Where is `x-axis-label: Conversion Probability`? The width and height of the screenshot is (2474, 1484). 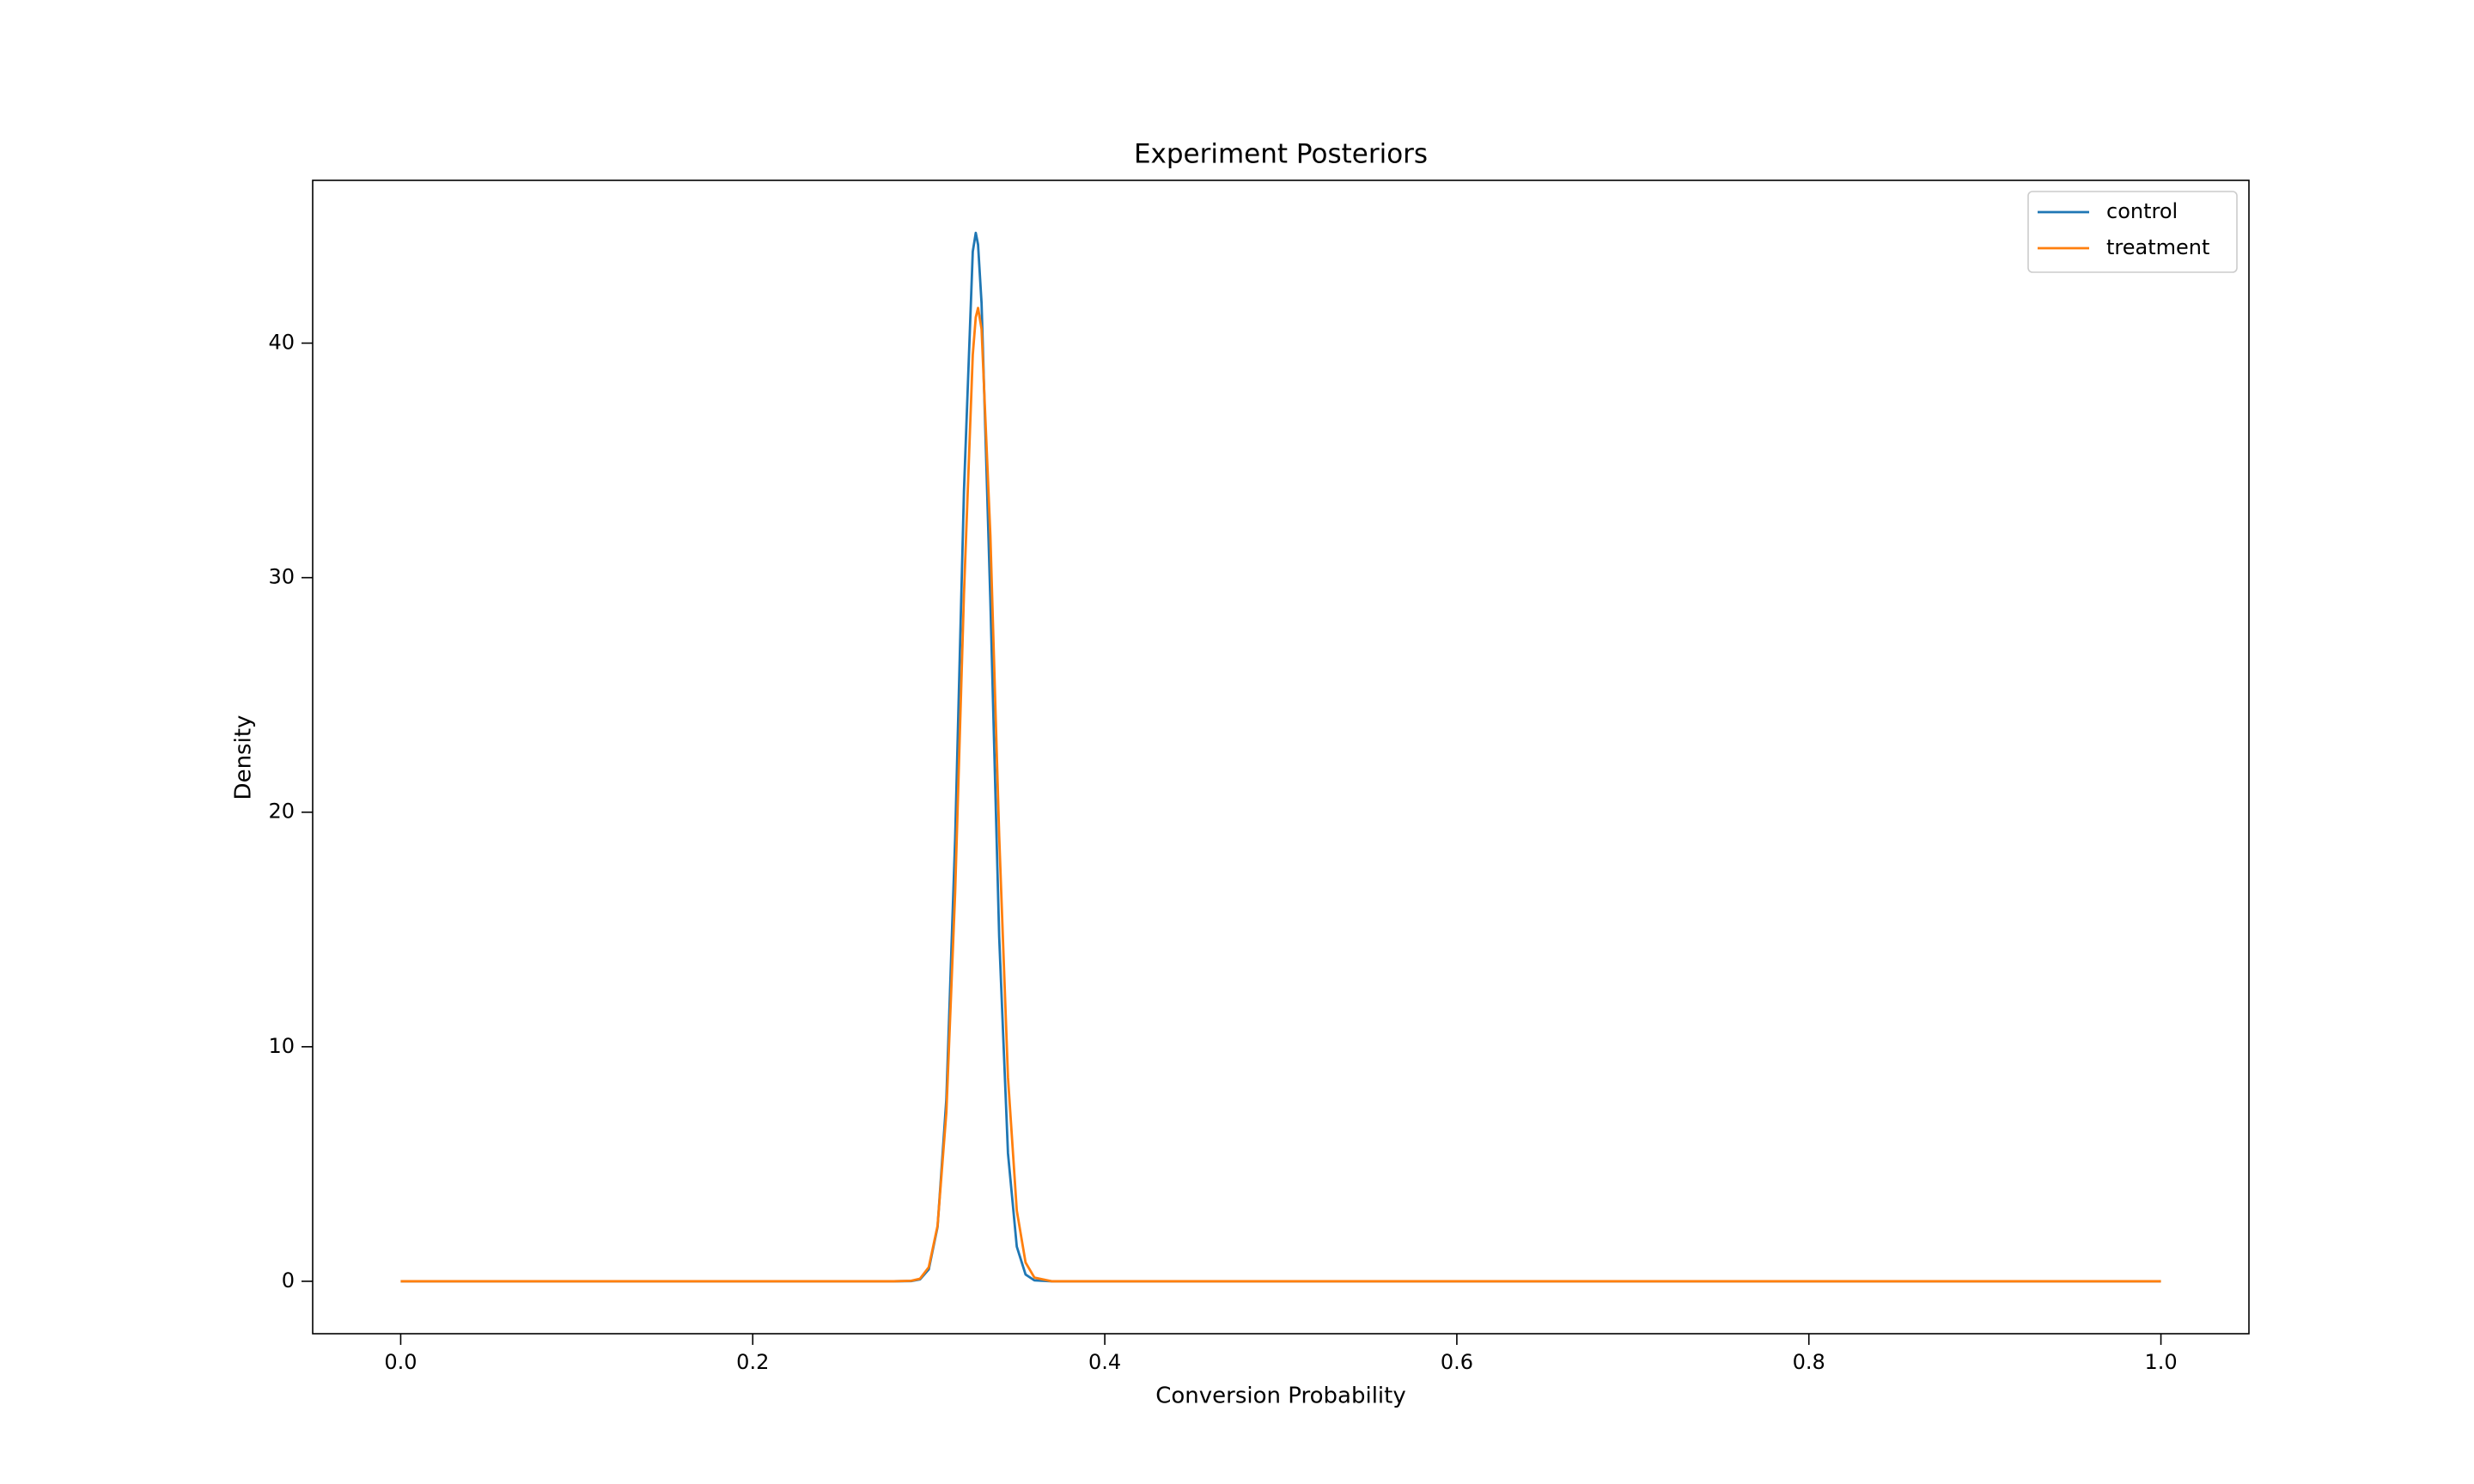
x-axis-label: Conversion Probability is located at coordinates (1280, 1396).